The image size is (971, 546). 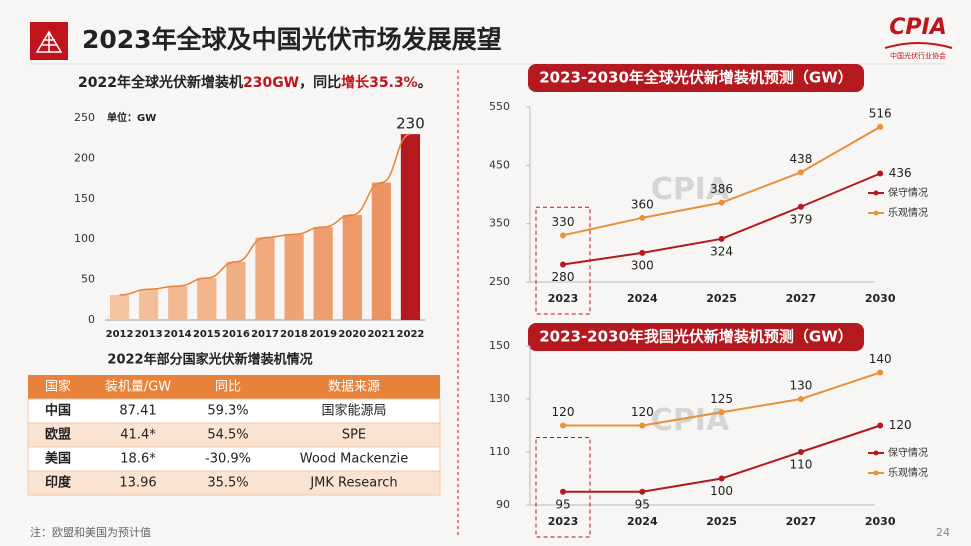 I want to click on table-cell: -30.9%, so click(x=228, y=459).